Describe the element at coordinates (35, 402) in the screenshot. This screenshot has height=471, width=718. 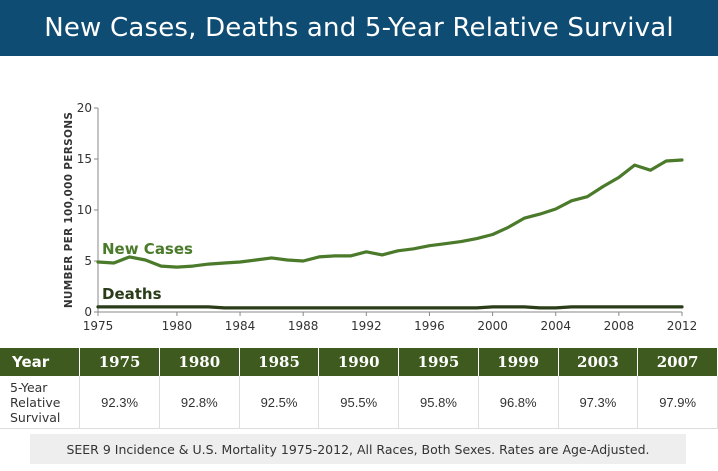
I see `survival-row-label-line: Relative` at that location.